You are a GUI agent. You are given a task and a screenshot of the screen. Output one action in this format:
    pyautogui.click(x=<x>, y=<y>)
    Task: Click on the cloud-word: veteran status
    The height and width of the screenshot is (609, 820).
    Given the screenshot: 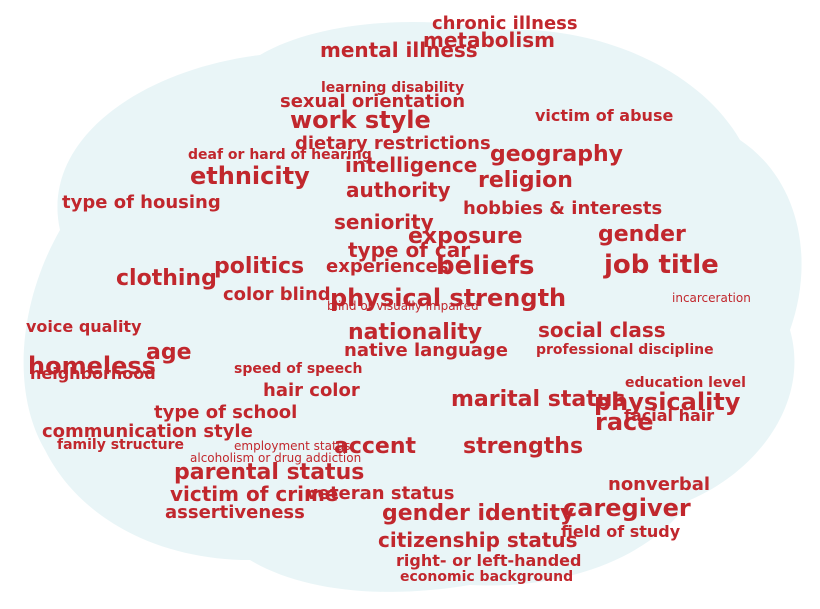 What is the action you would take?
    pyautogui.click(x=380, y=493)
    